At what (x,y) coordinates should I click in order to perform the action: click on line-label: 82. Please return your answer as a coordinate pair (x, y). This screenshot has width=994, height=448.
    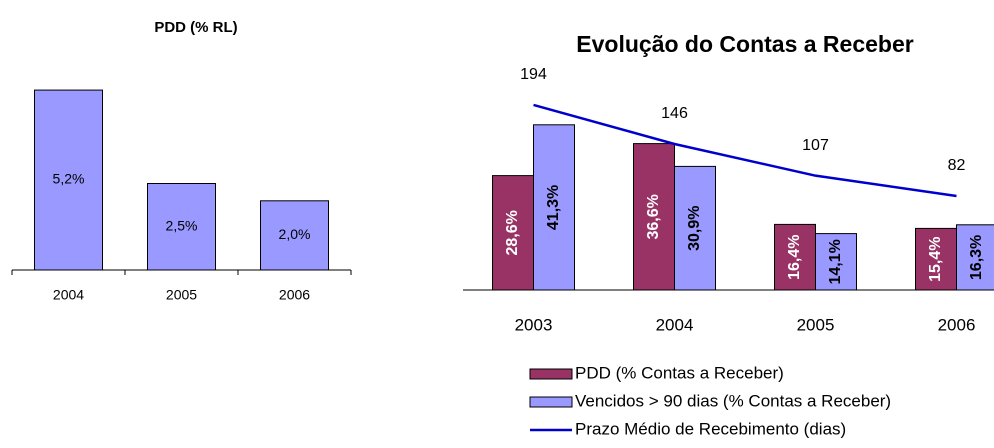
    Looking at the image, I should click on (957, 165).